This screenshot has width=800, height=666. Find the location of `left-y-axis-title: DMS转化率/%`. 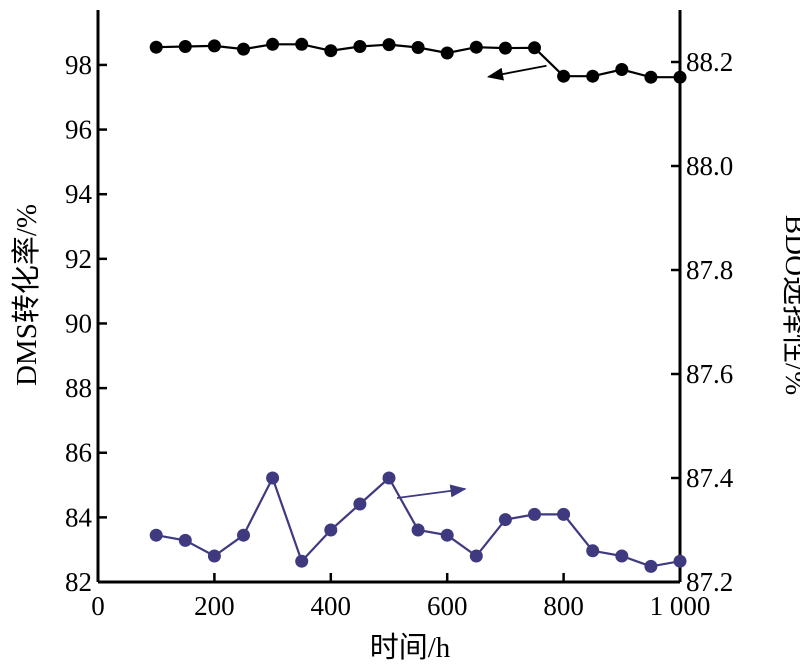

left-y-axis-title: DMS转化率/% is located at coordinates (26, 295).